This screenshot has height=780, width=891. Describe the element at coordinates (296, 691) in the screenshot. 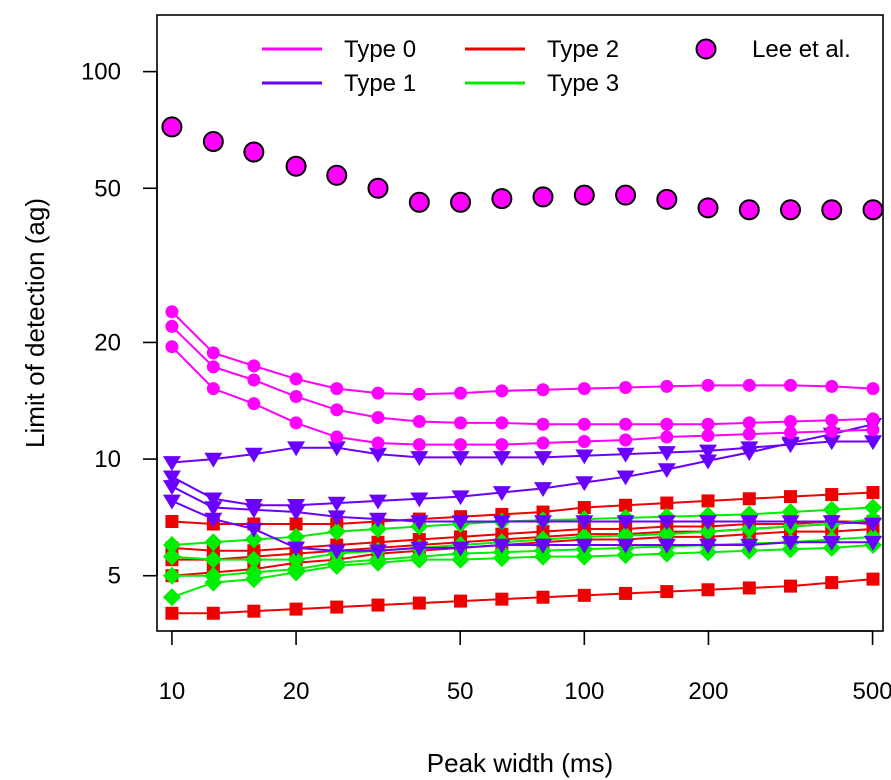

I see `x-tick-label: 20` at that location.